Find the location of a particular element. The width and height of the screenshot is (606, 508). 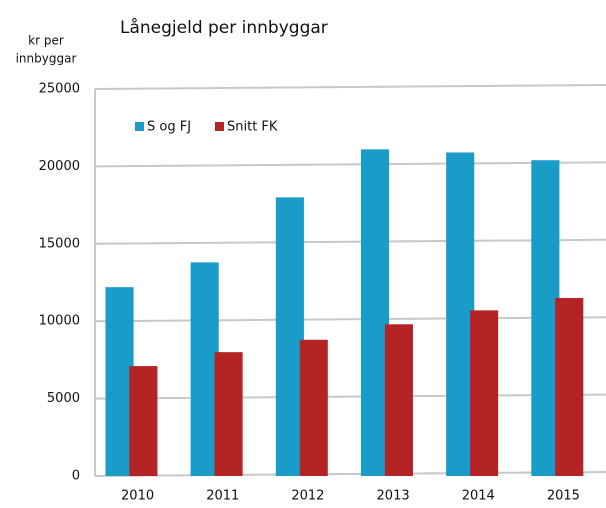

legend-label: Snitt FK is located at coordinates (252, 127).